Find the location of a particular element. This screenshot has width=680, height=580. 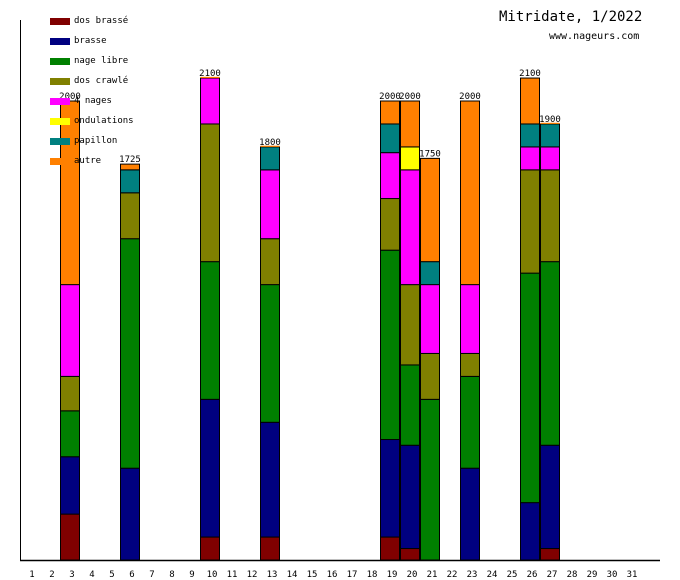

legend-label: 4 nages is located at coordinates (93, 101).